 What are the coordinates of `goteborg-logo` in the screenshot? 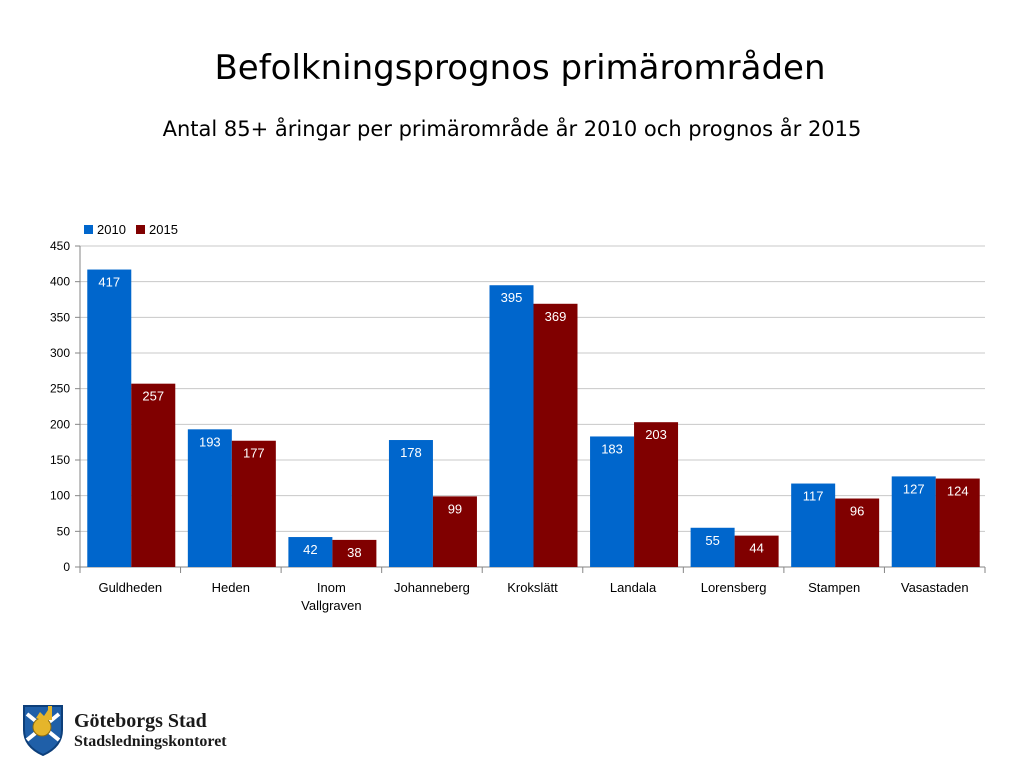 It's located at (138, 728).